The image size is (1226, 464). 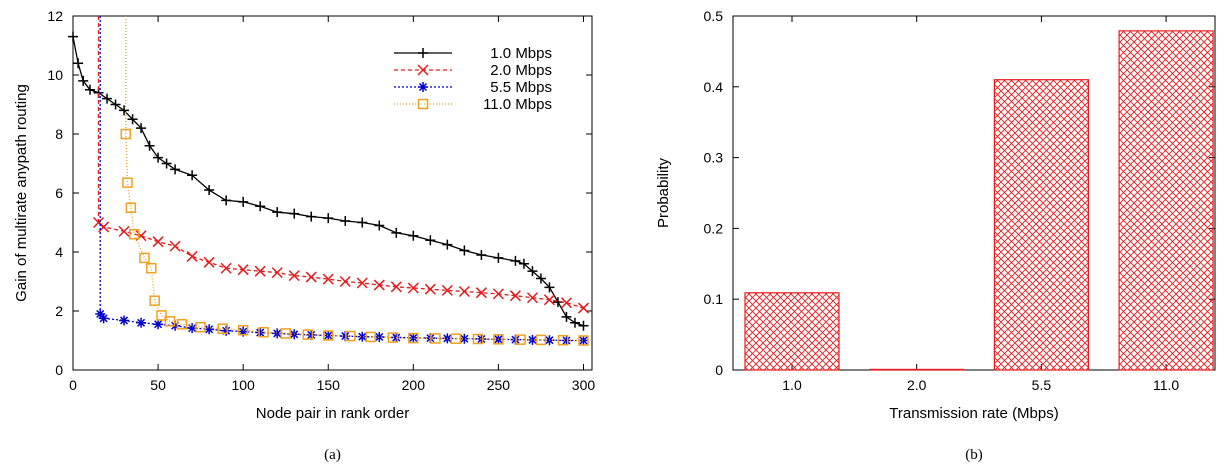 What do you see at coordinates (714, 299) in the screenshot?
I see `chart-b-y-tick-label: 0.1` at bounding box center [714, 299].